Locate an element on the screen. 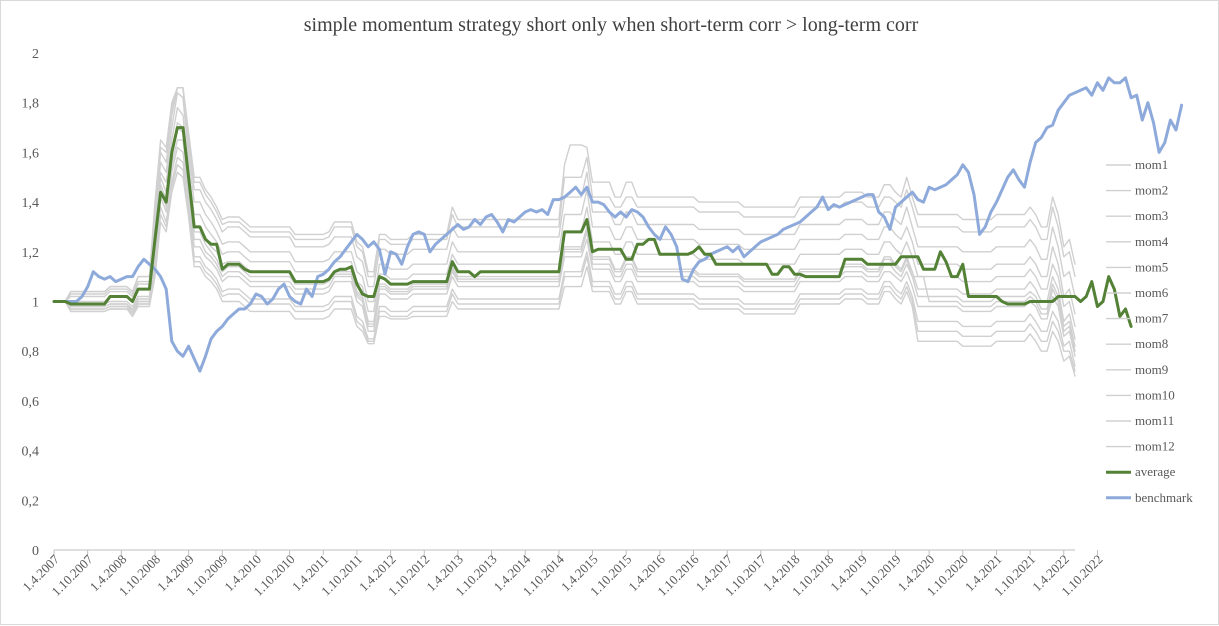  y-tick-label: 0,4 is located at coordinates (31, 452).